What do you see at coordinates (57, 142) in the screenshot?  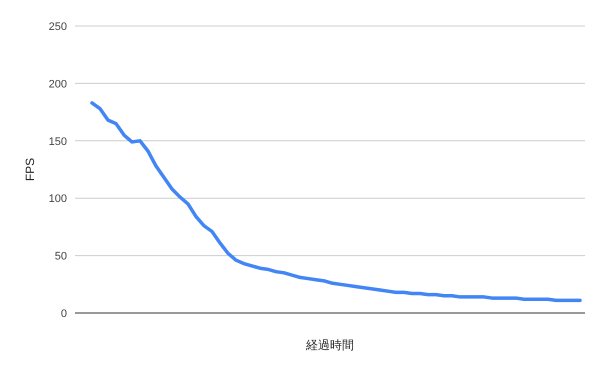 I see `y-tick-label: 150` at bounding box center [57, 142].